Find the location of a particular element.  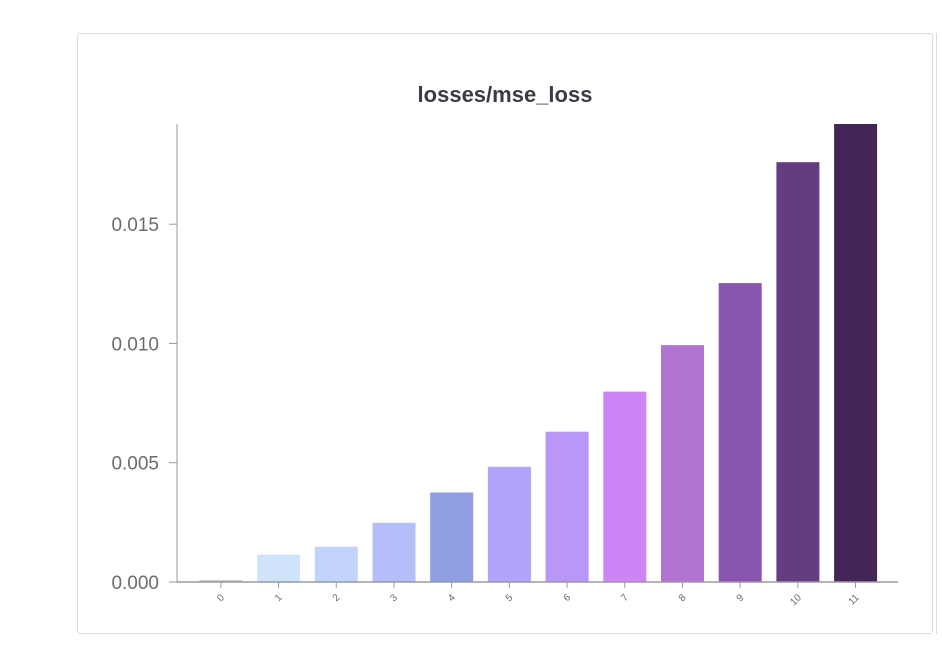

x-tick-label: 7 is located at coordinates (625, 598).